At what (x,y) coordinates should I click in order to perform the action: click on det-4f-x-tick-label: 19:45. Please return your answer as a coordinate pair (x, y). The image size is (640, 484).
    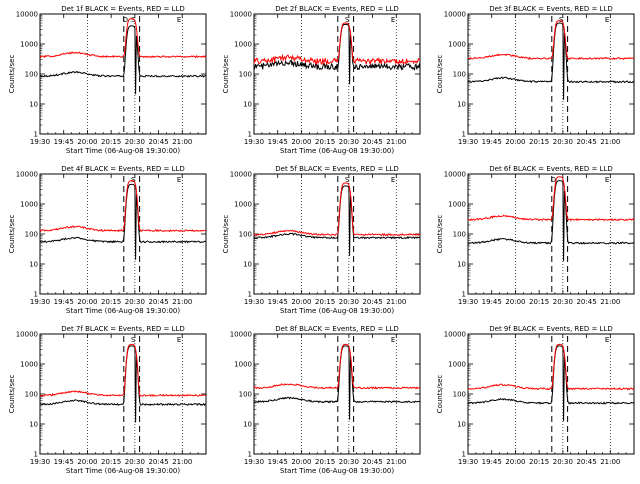
    Looking at the image, I should click on (64, 302).